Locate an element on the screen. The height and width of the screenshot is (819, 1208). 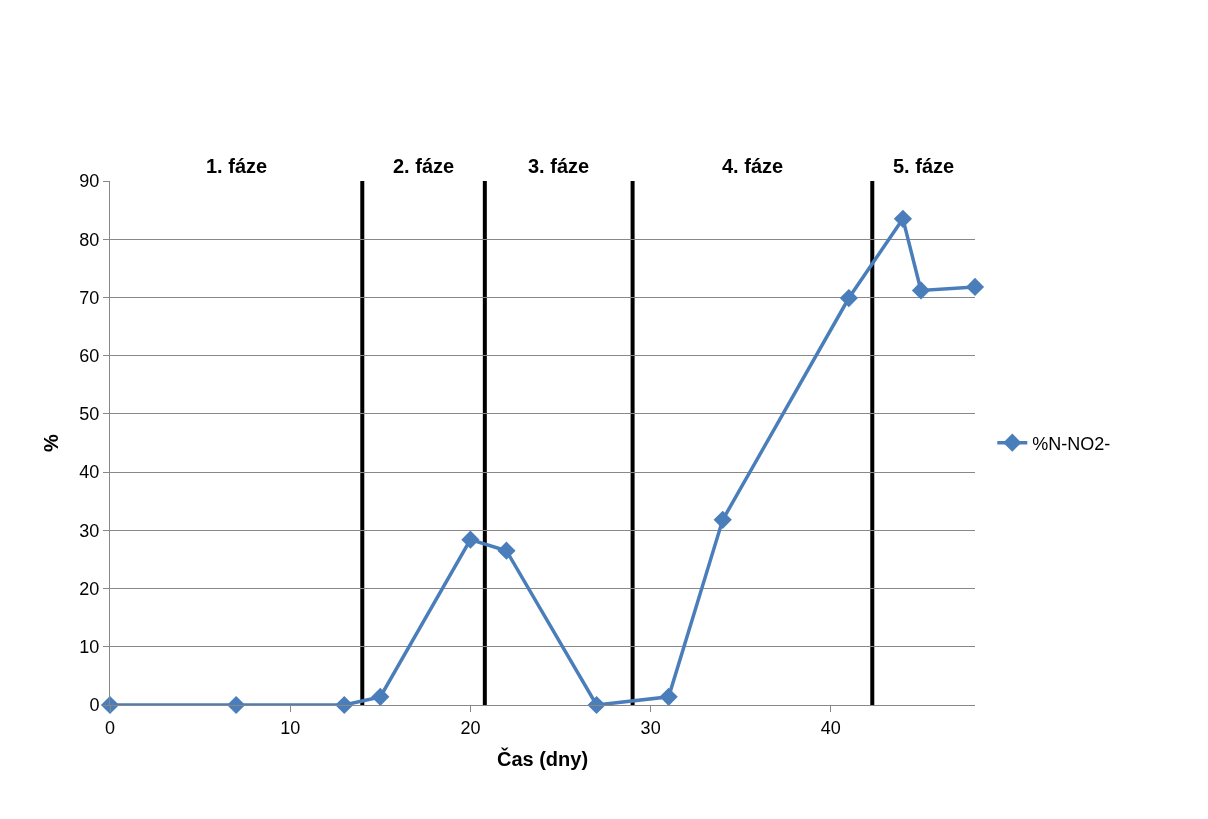
text: 4. fáze is located at coordinates (753, 166).